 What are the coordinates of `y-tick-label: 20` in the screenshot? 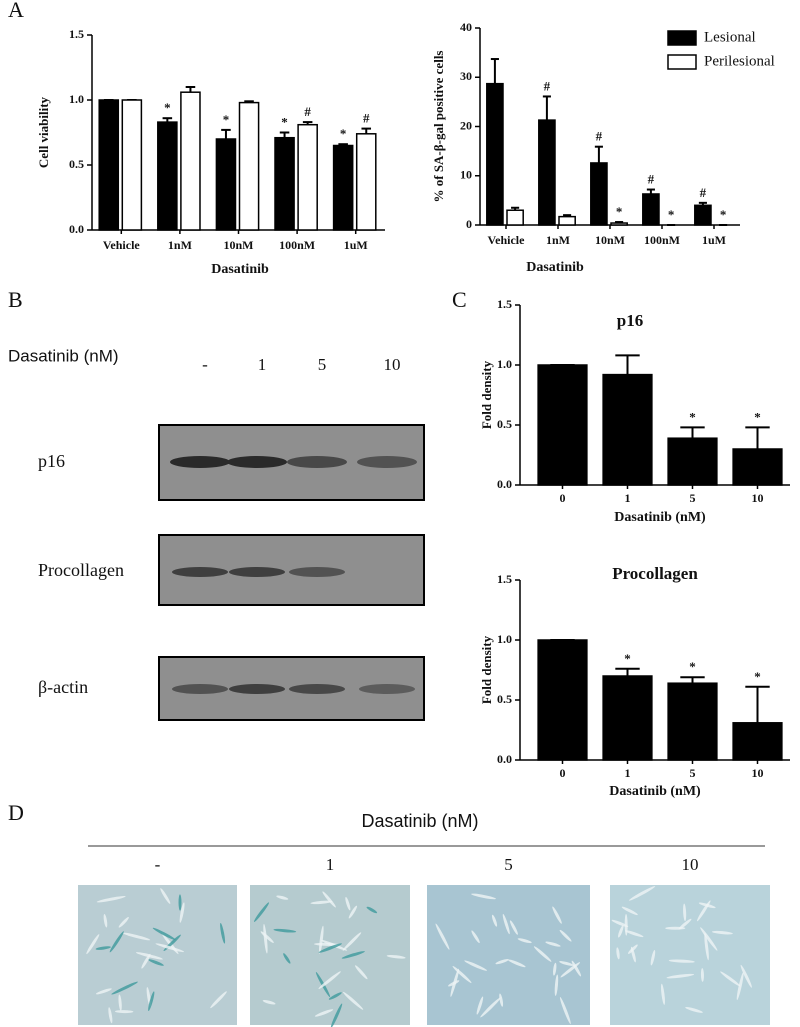 It's located at (466, 125).